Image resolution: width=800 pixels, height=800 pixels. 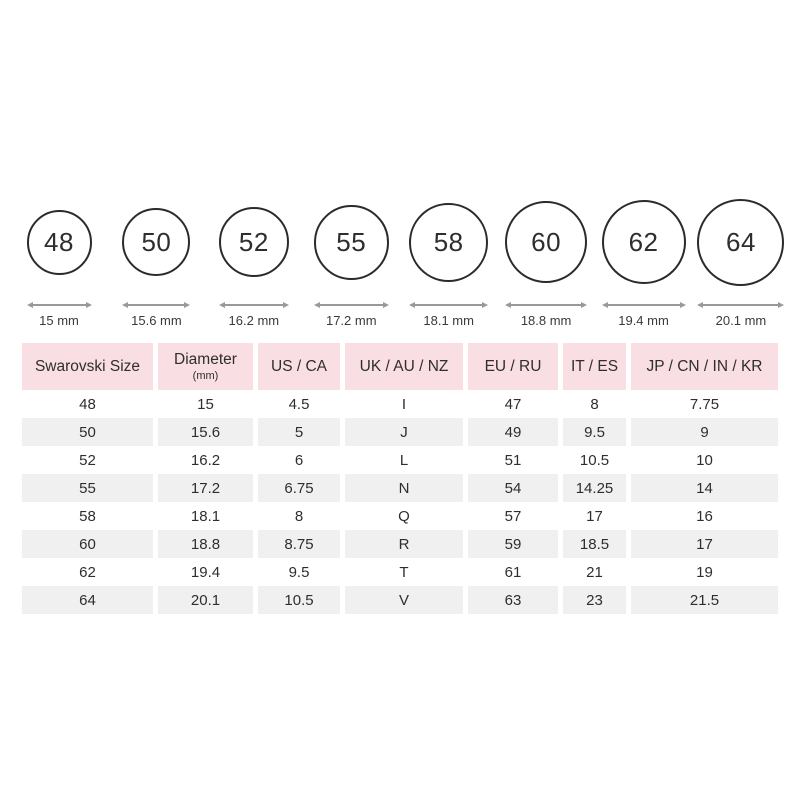 I want to click on table-cell: 15, so click(x=205, y=404).